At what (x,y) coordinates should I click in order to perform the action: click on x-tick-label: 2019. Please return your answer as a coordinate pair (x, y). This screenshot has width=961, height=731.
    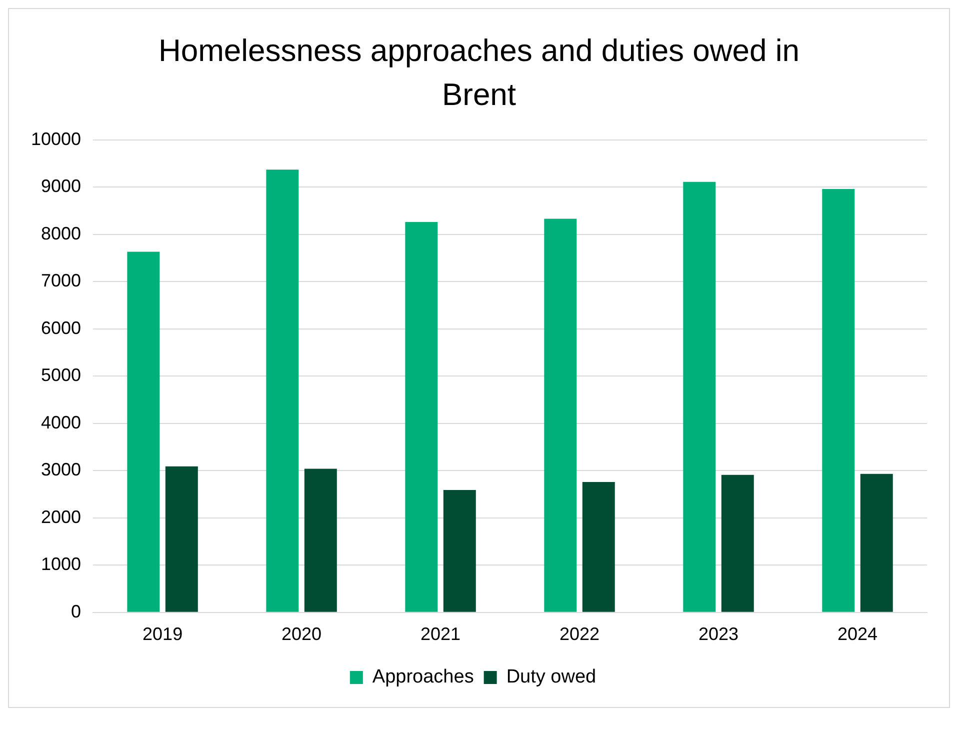
    Looking at the image, I should click on (162, 634).